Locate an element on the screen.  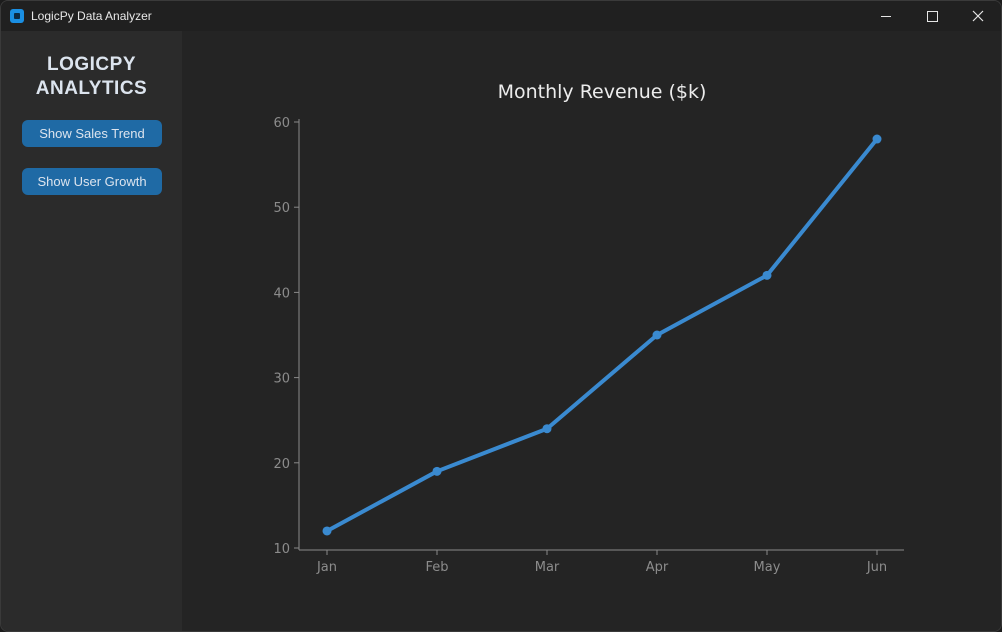
close-button is located at coordinates (978, 16).